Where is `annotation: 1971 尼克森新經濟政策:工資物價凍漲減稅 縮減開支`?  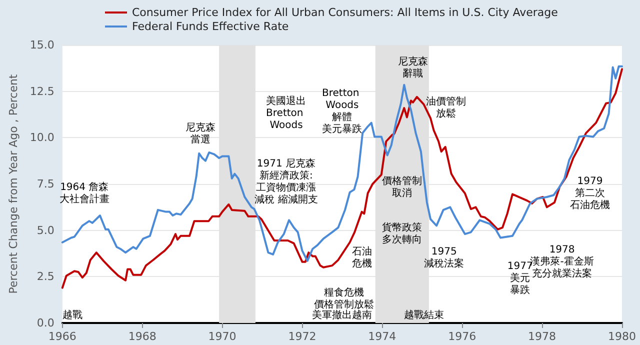 annotation: 1971 尼克森新經濟政策:工資物價凍漲減稅 縮減開支 is located at coordinates (286, 182).